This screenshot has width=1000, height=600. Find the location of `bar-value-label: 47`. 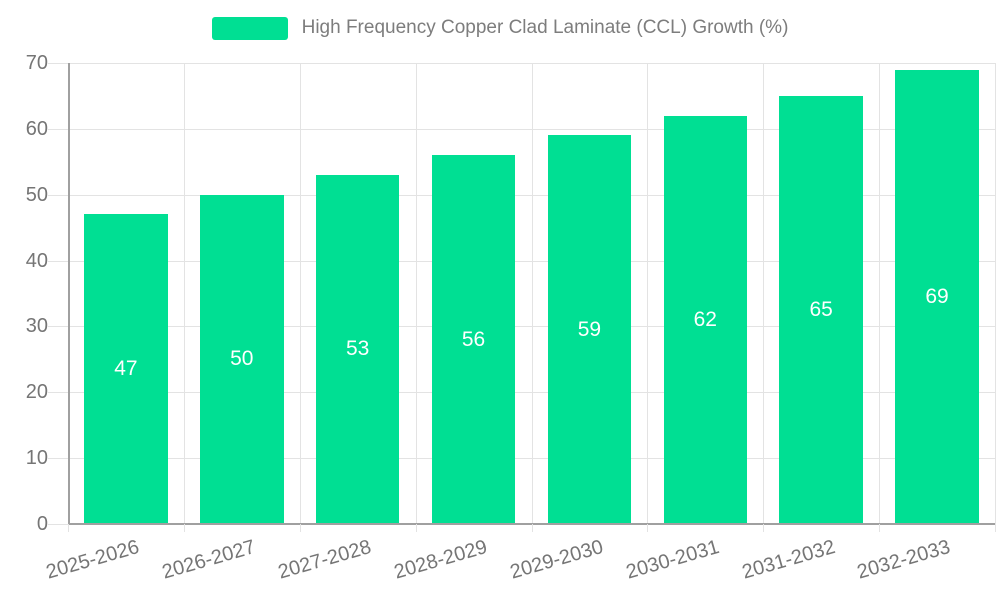

bar-value-label: 47 is located at coordinates (126, 369).